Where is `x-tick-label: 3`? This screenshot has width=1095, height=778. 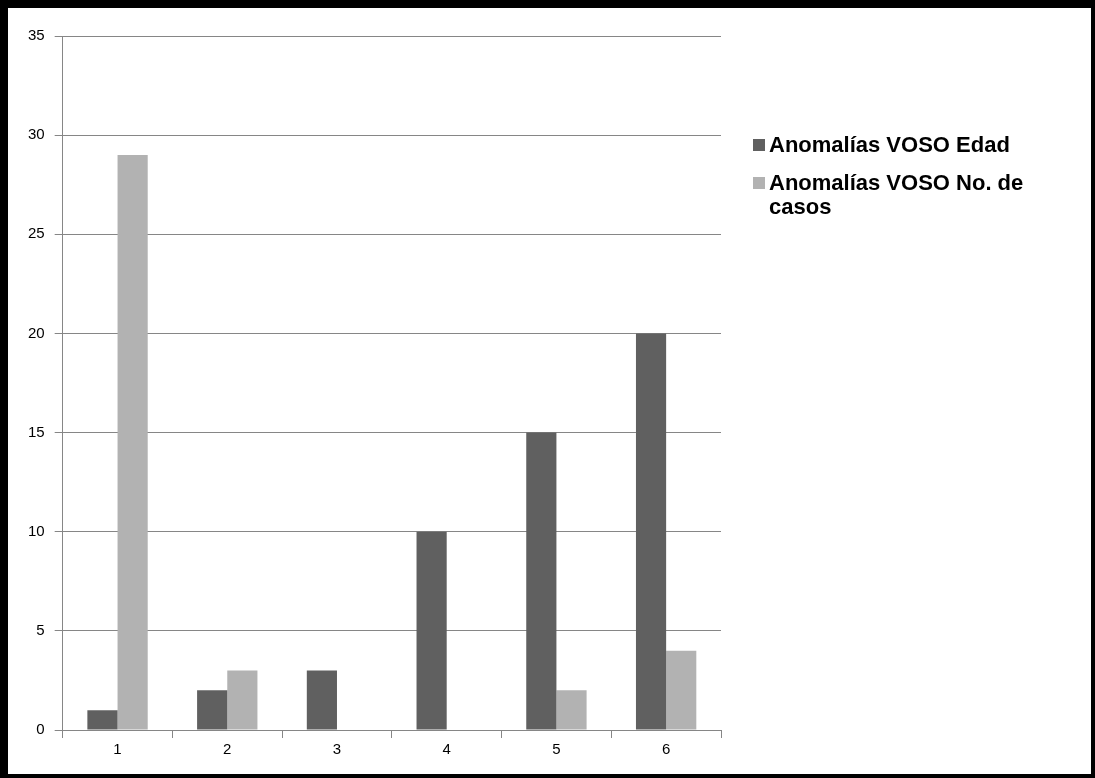
x-tick-label: 3 is located at coordinates (337, 749).